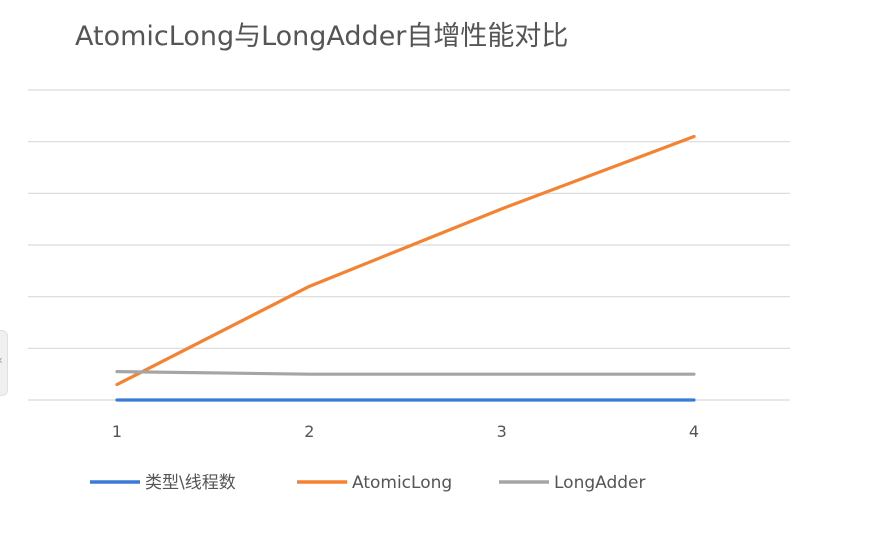 This screenshot has width=893, height=544. What do you see at coordinates (322, 36) in the screenshot?
I see `chart-title: AtomicLong与LongAdder自增性能对比` at bounding box center [322, 36].